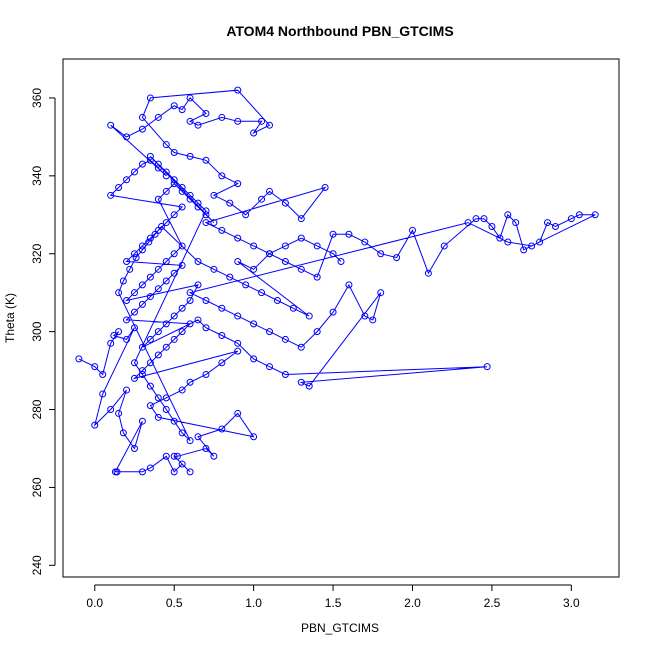  Describe the element at coordinates (10, 318) in the screenshot. I see `y-axis-label: Theta (K)` at that location.